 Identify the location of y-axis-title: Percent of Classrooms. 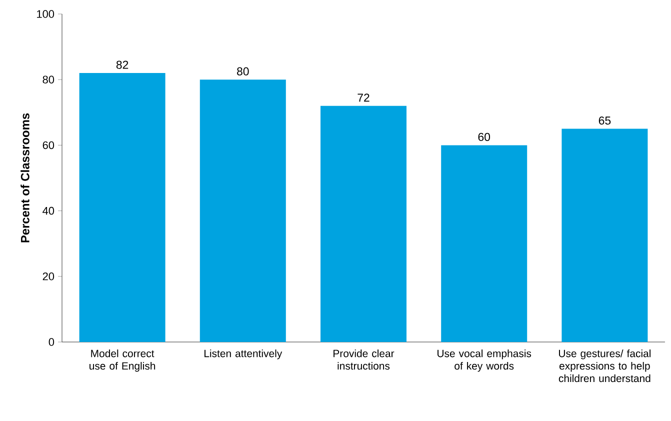
(25, 177).